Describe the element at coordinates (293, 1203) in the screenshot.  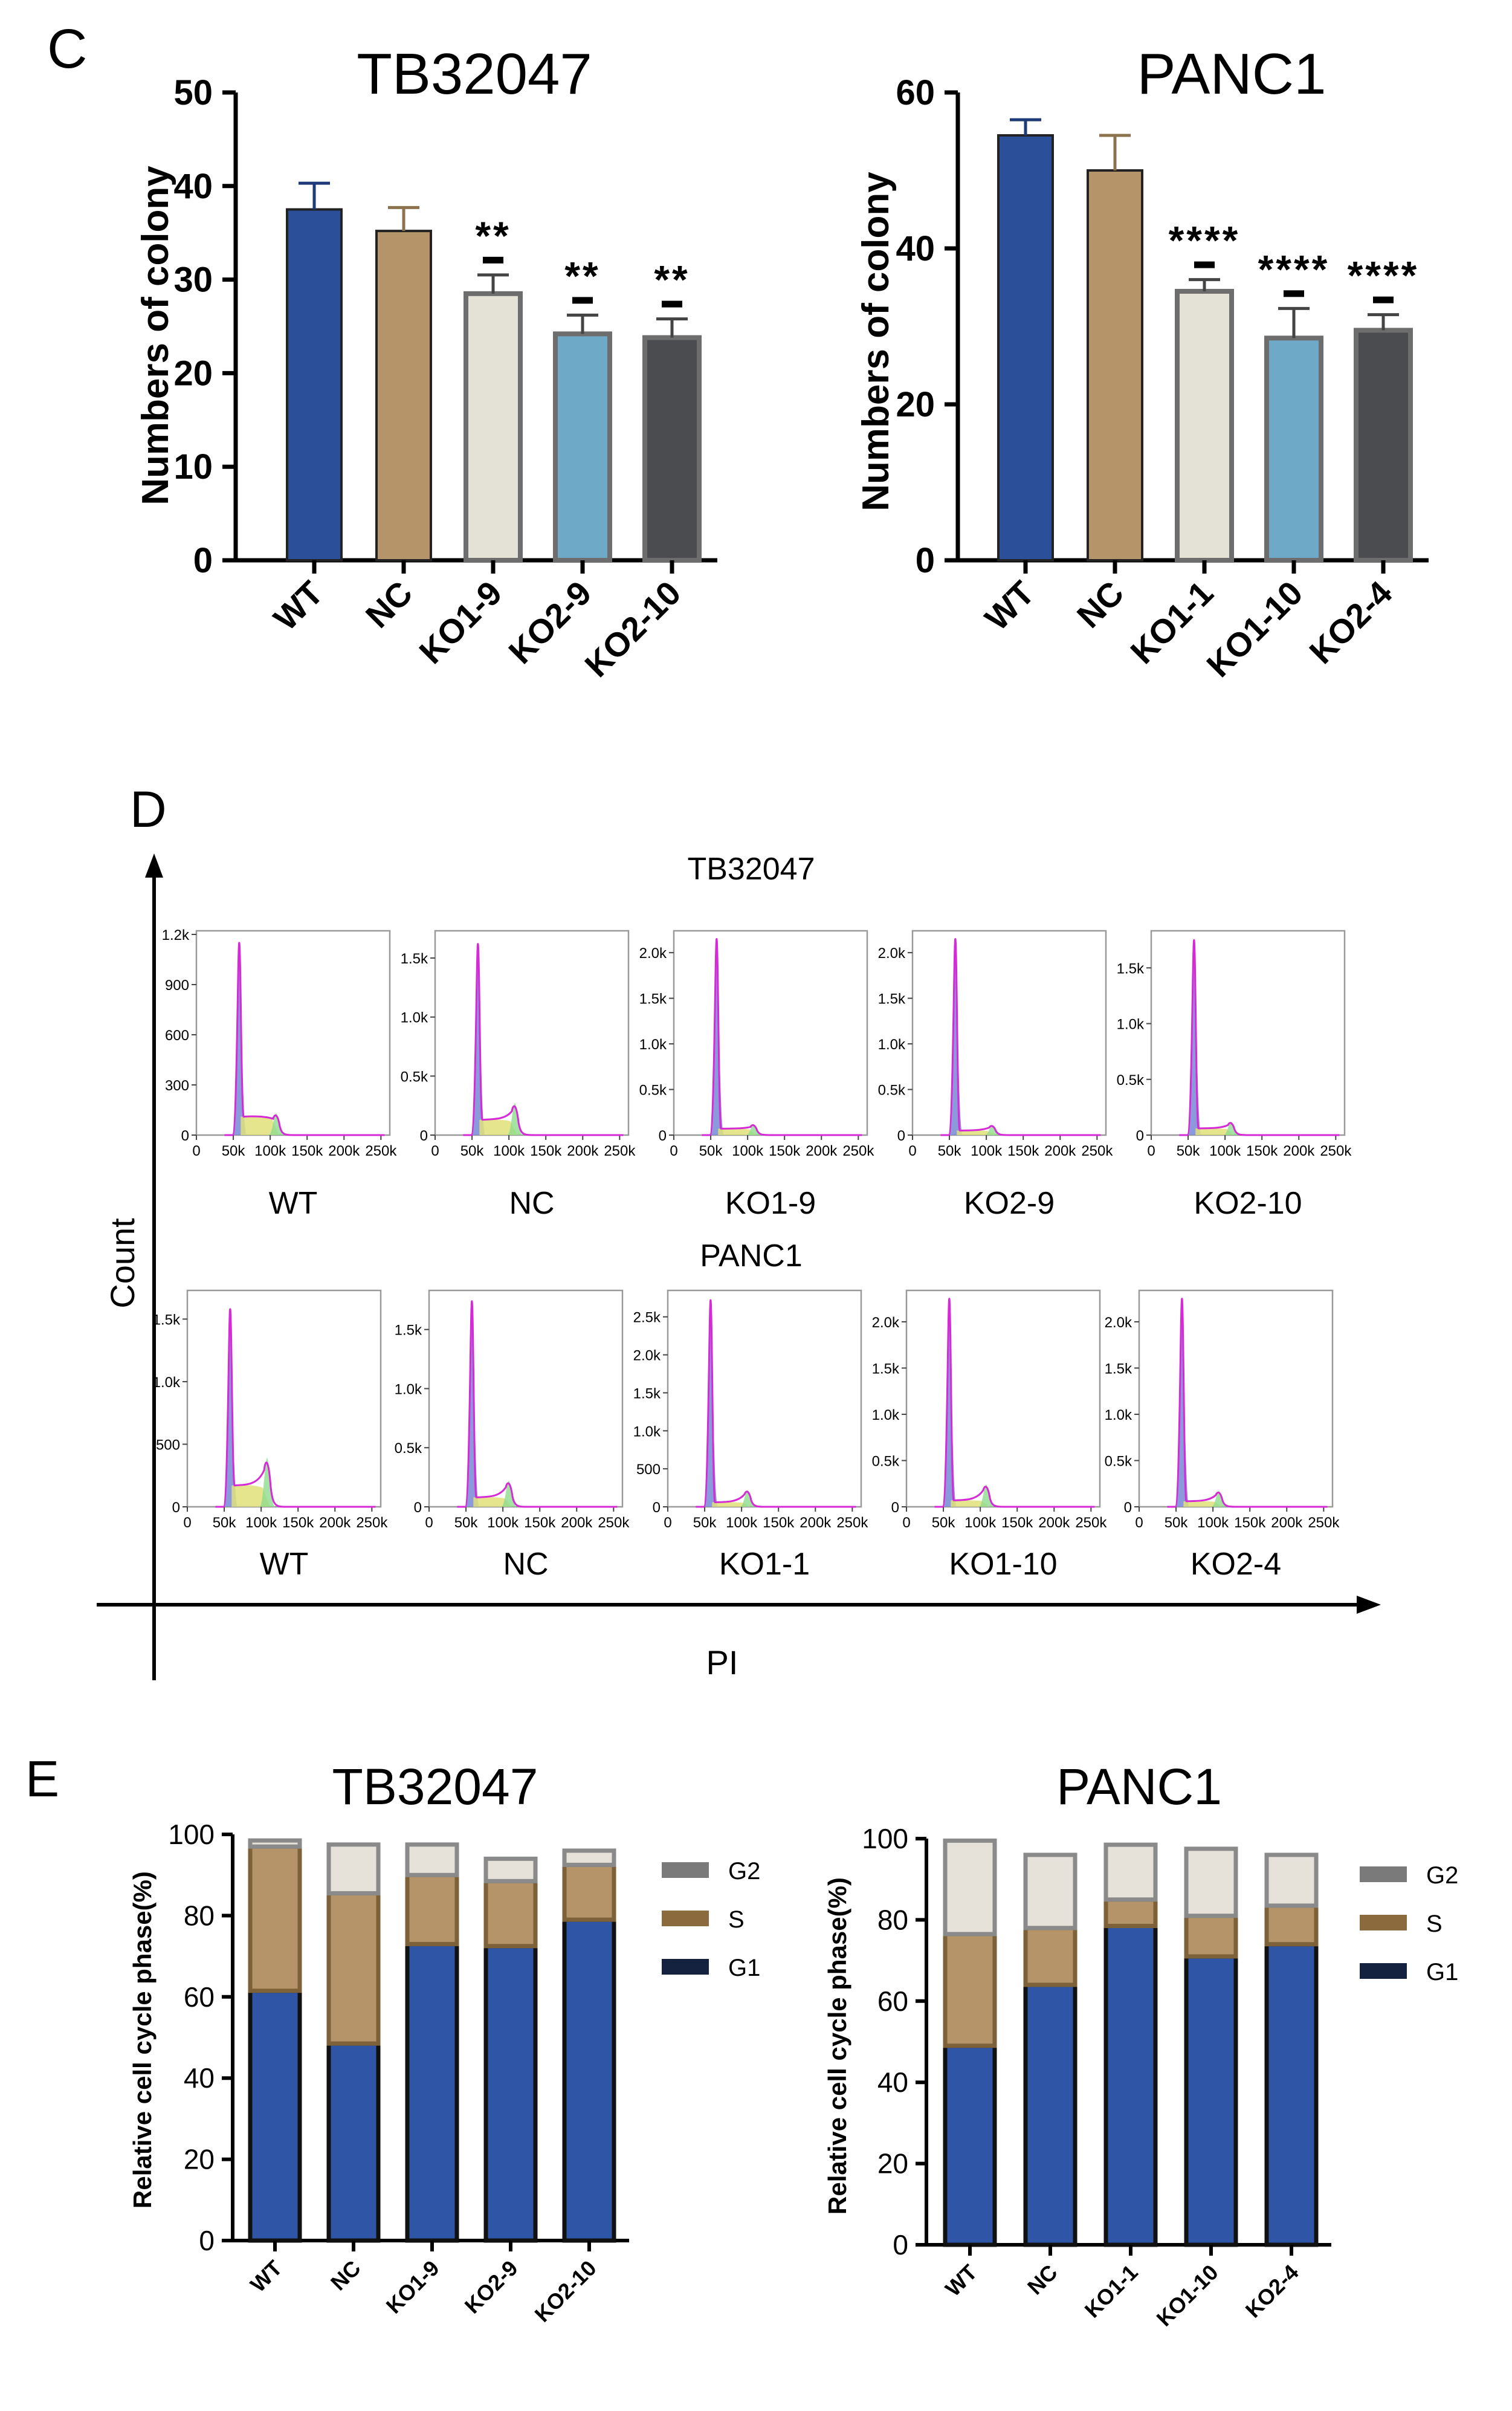
I see `sample-label-WT: WT` at that location.